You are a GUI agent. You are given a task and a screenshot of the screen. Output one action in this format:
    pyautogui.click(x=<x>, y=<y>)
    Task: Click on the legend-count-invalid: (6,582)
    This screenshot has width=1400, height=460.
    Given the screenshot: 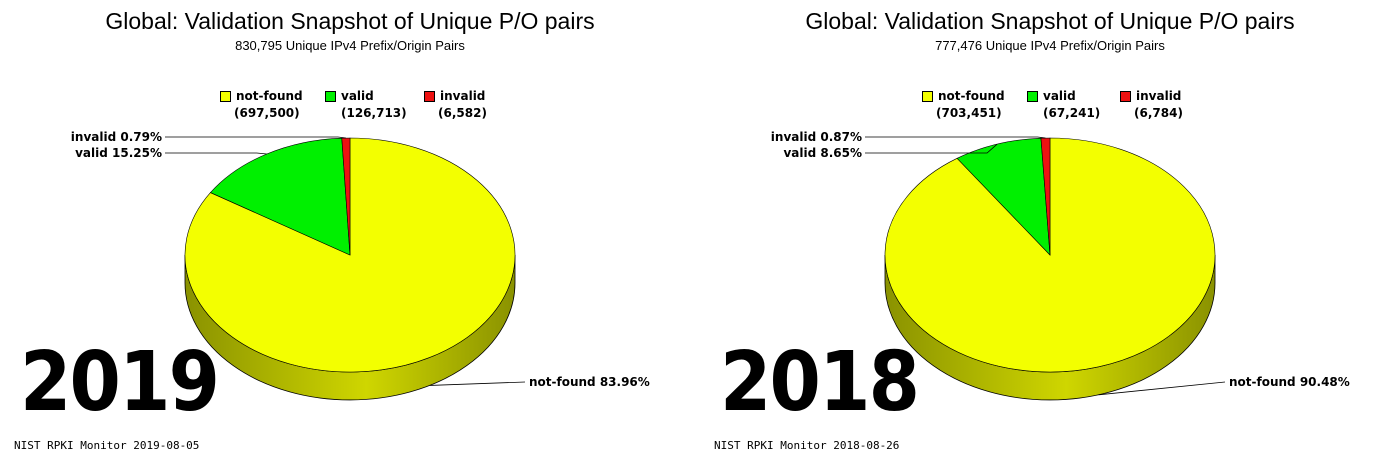 What is the action you would take?
    pyautogui.click(x=462, y=113)
    